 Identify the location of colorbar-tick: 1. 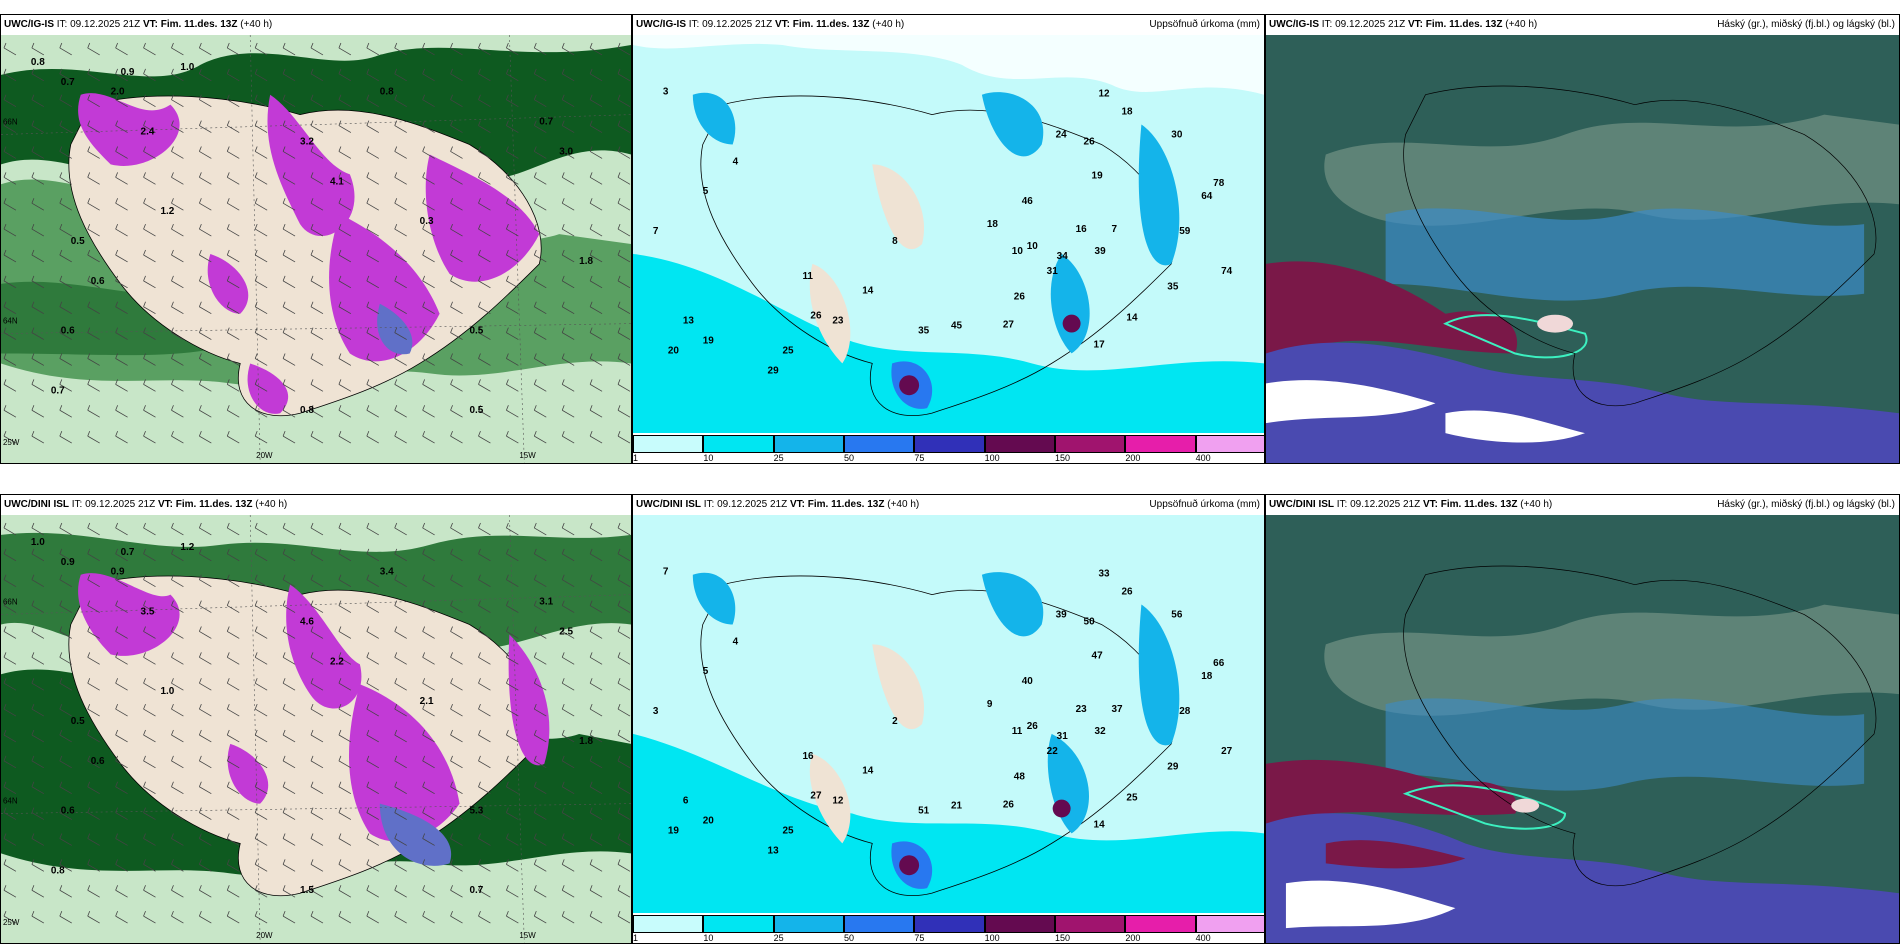
(636, 458).